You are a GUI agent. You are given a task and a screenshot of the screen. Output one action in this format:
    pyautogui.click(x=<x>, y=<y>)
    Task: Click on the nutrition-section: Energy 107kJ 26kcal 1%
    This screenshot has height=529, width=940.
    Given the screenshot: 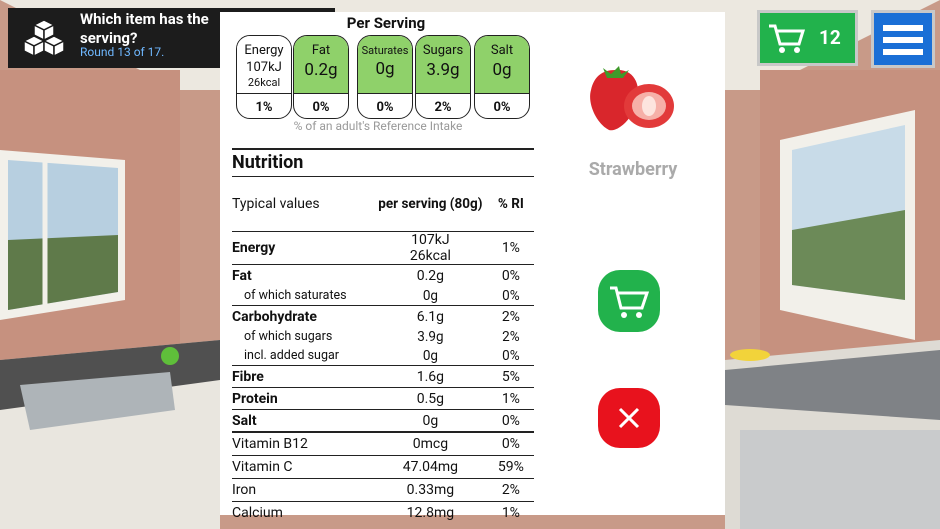 What is the action you would take?
    pyautogui.click(x=383, y=248)
    